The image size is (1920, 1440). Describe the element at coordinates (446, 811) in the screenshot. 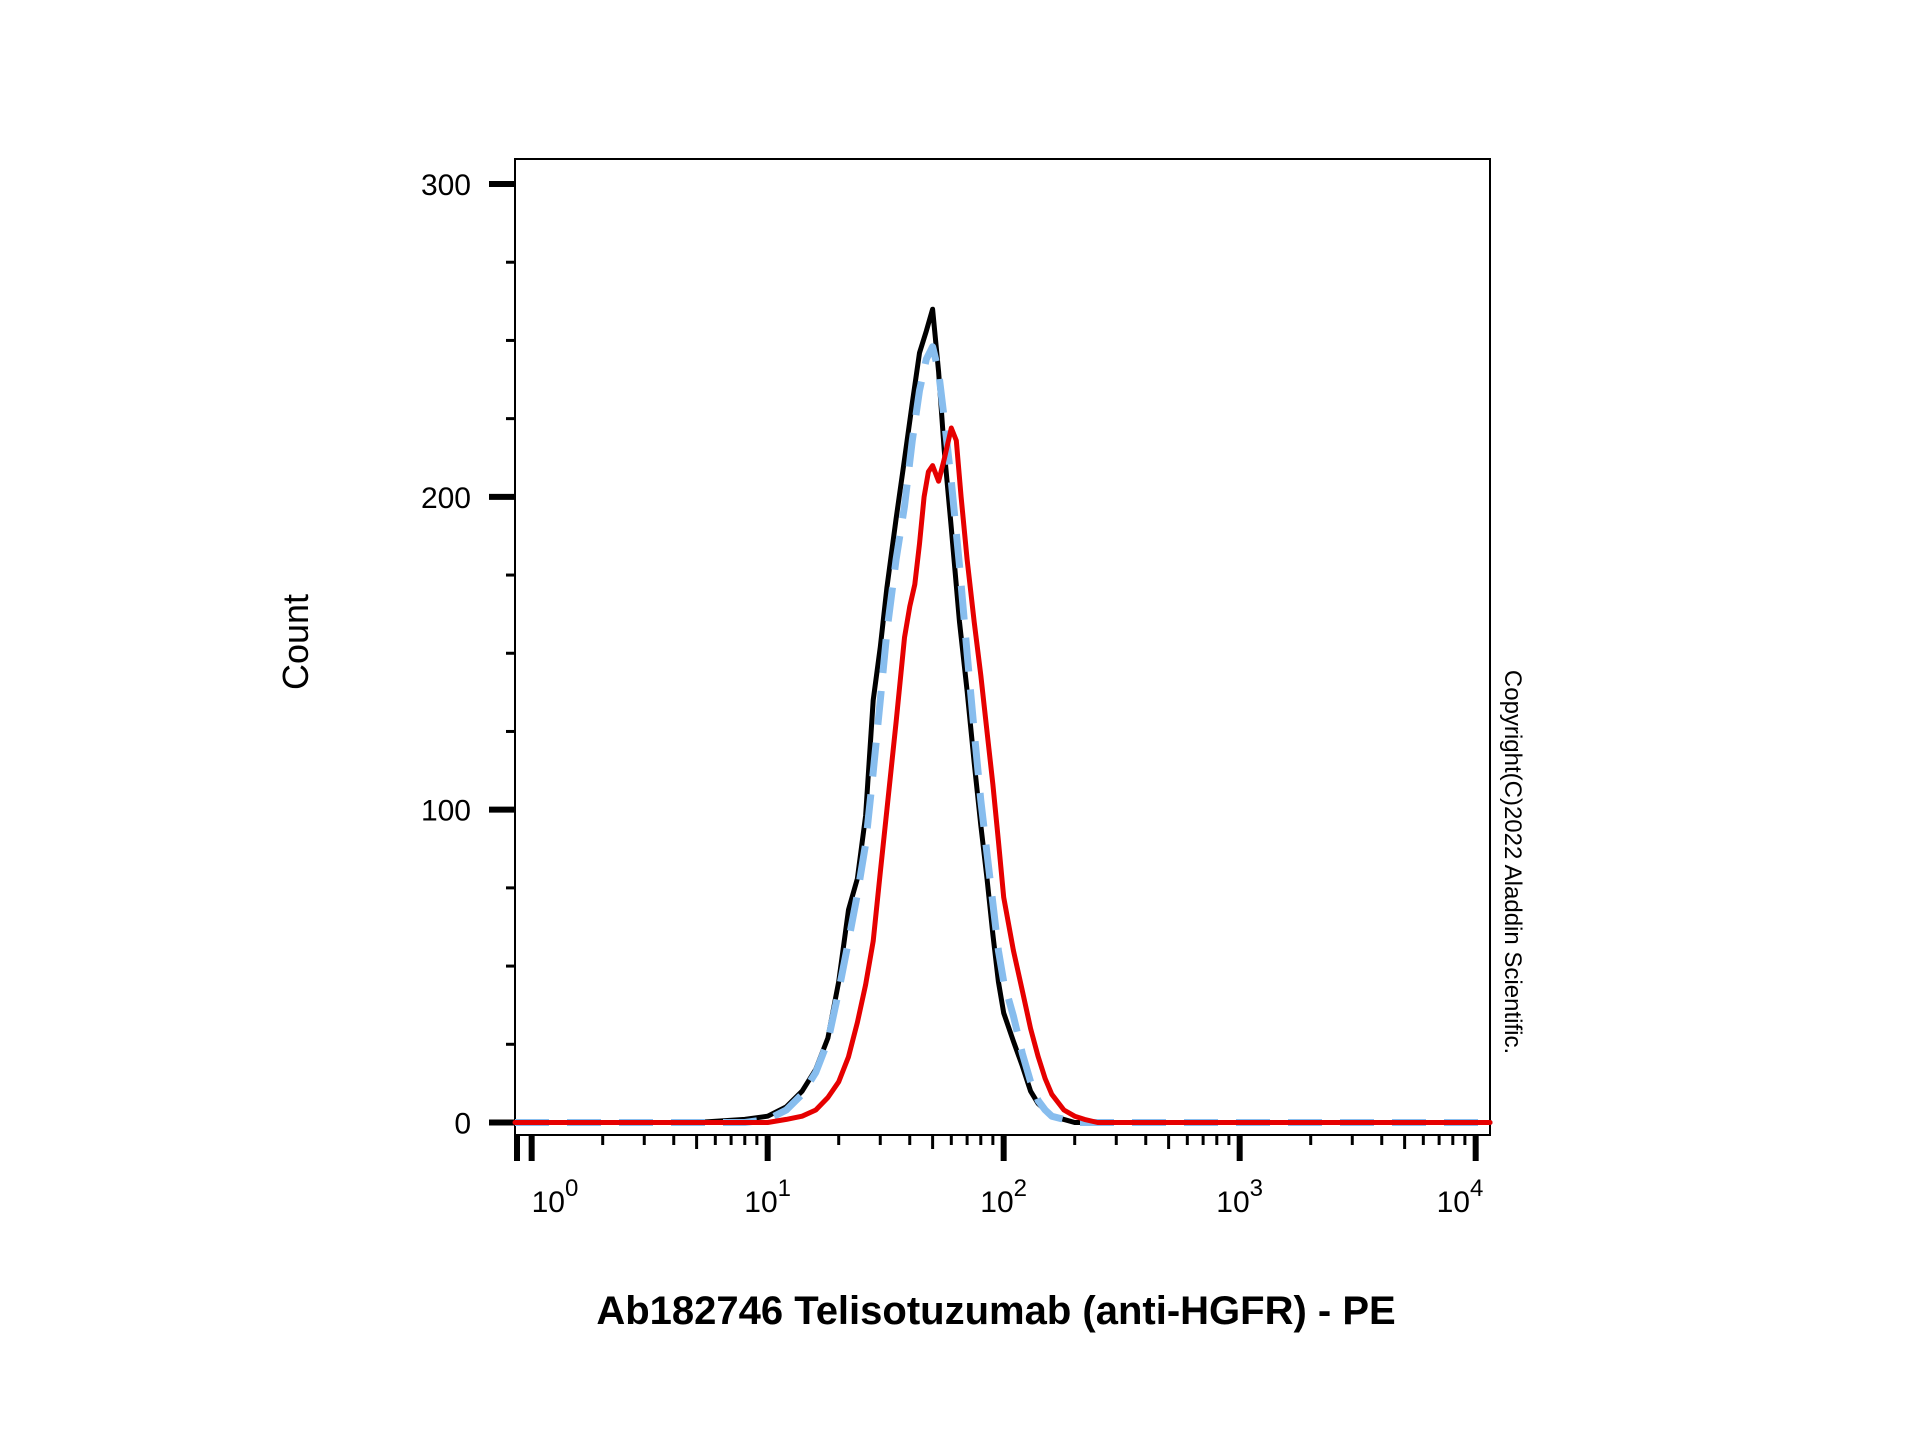

I see `y-tick-label: 100` at that location.